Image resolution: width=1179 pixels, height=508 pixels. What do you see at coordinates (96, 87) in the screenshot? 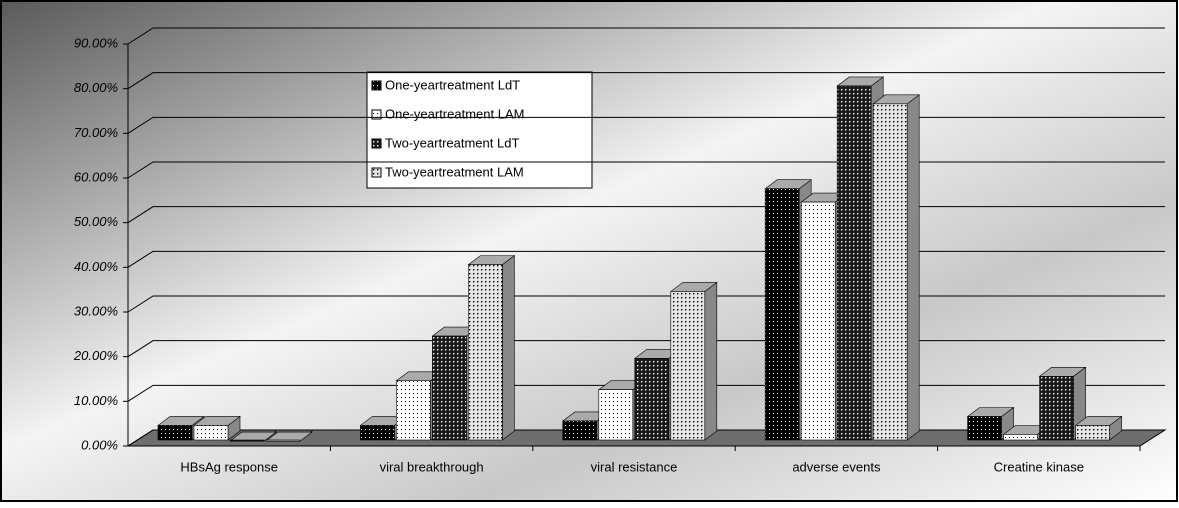
I see `y-tick-label: 80.00%` at bounding box center [96, 87].